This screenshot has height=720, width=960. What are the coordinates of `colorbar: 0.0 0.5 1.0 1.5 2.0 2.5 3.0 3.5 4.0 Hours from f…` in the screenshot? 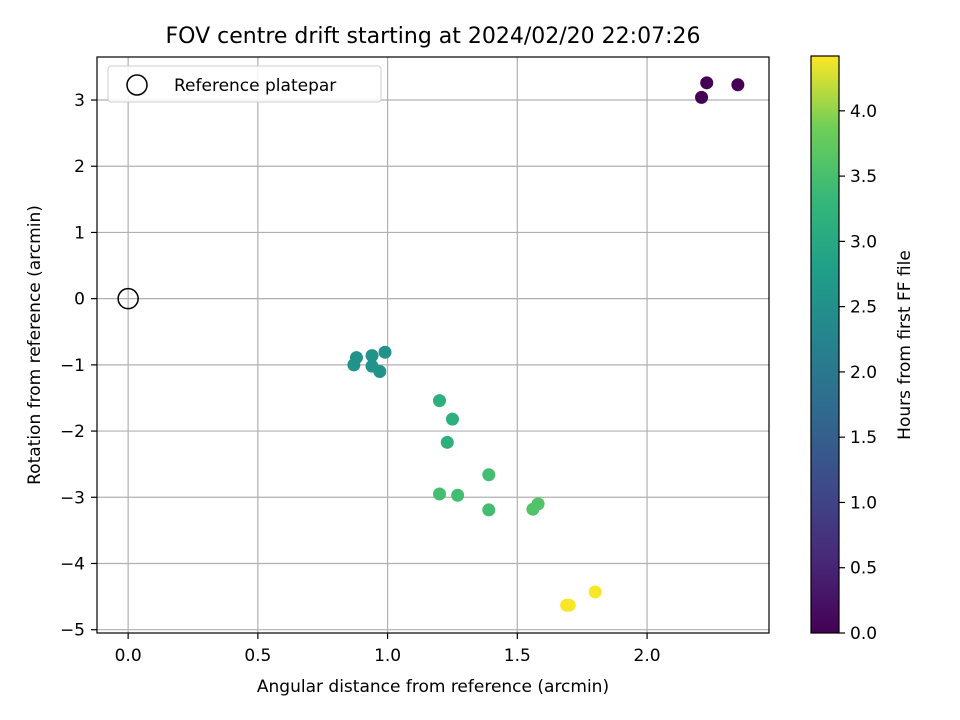 It's located at (862, 349).